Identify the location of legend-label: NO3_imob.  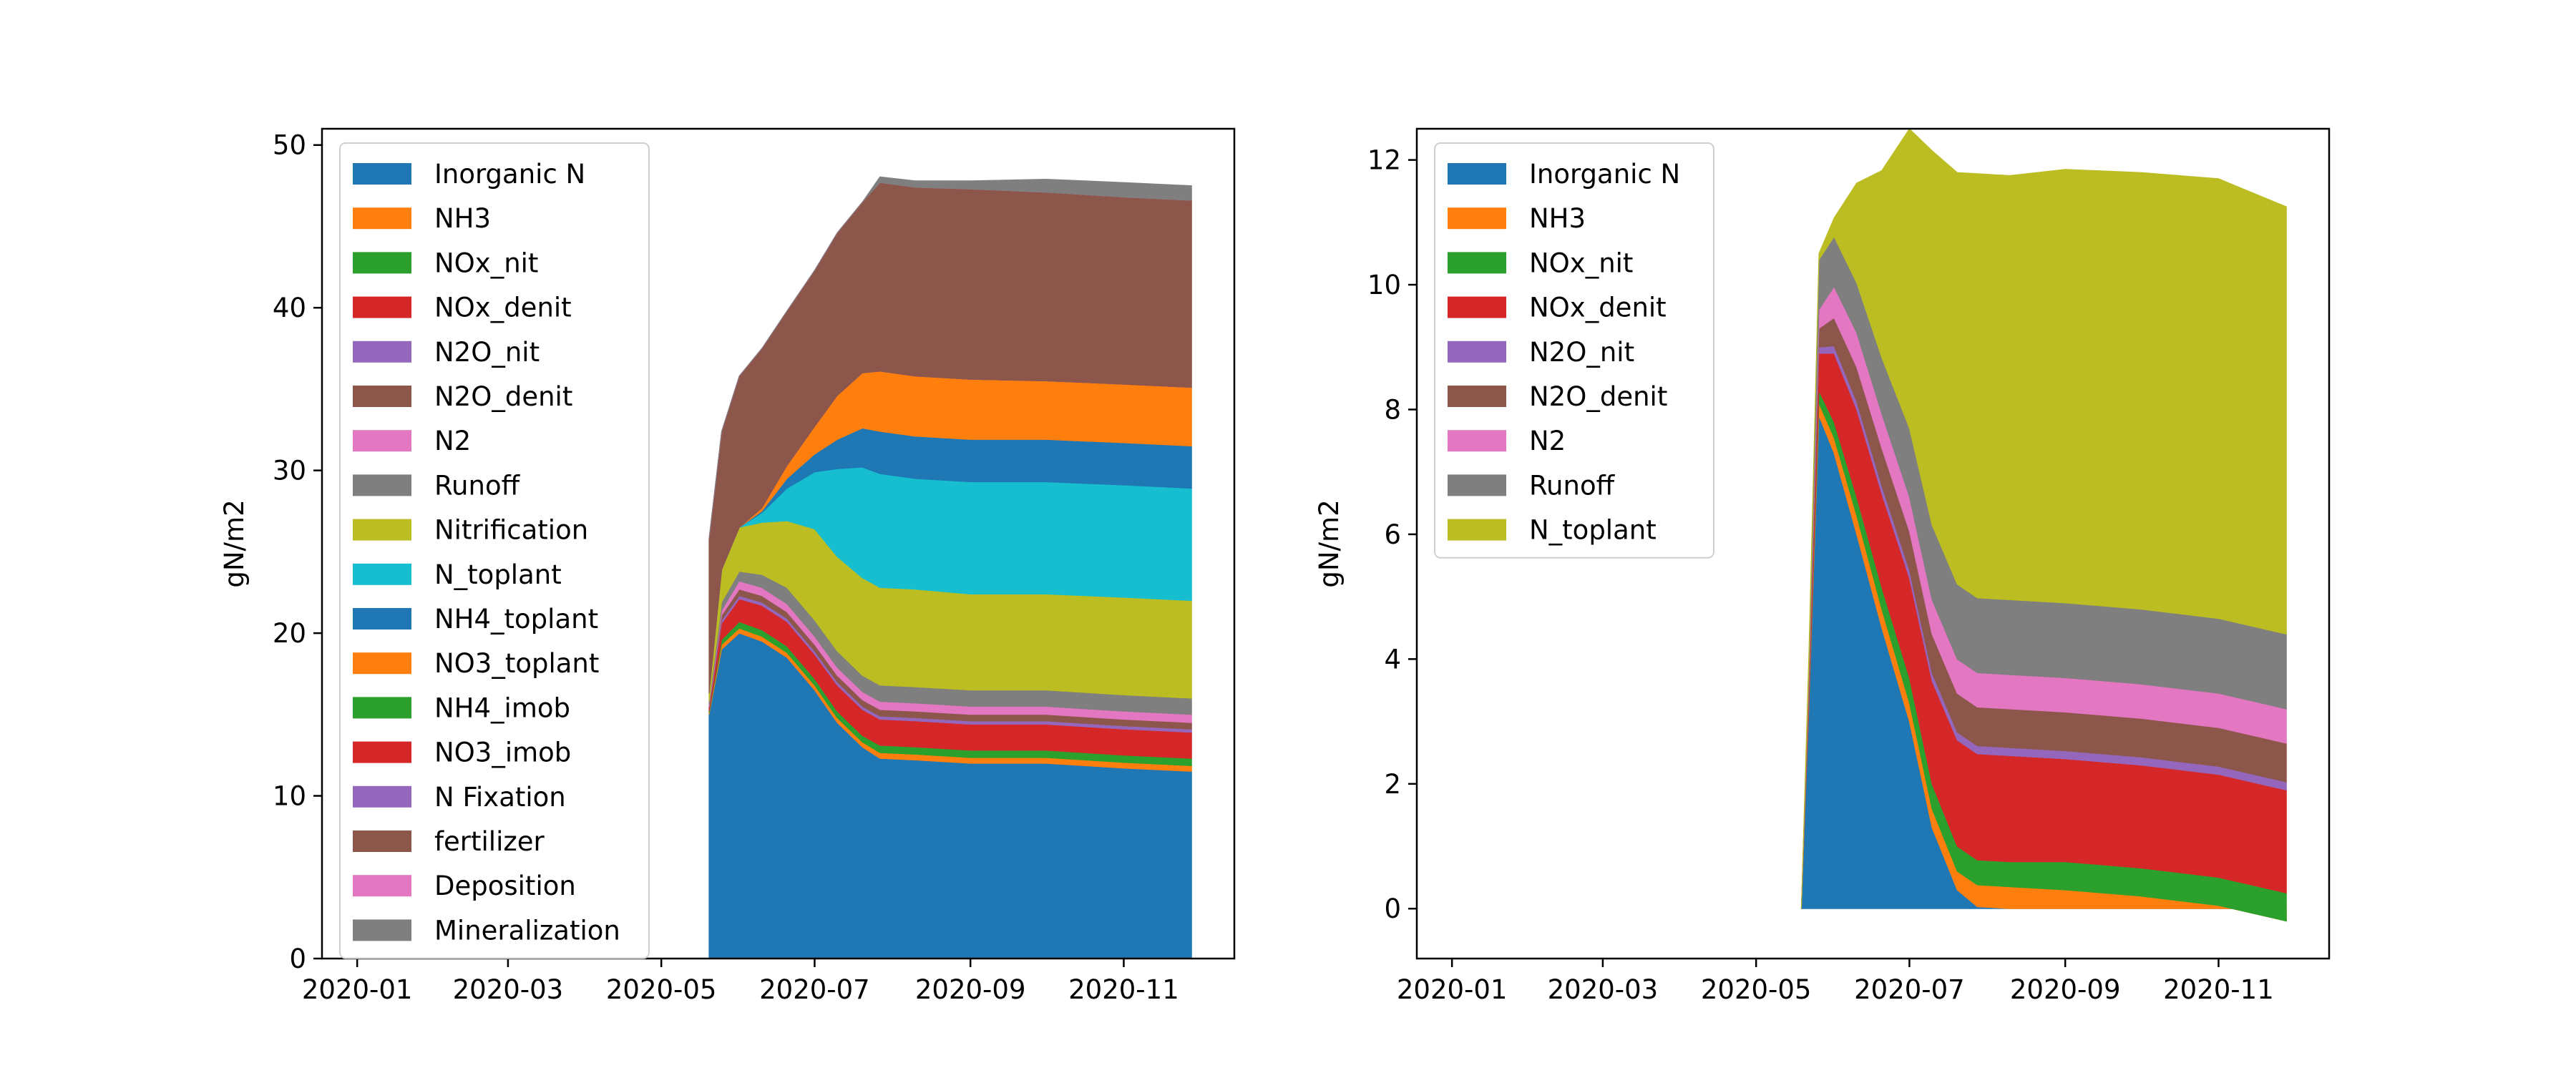
(502, 753).